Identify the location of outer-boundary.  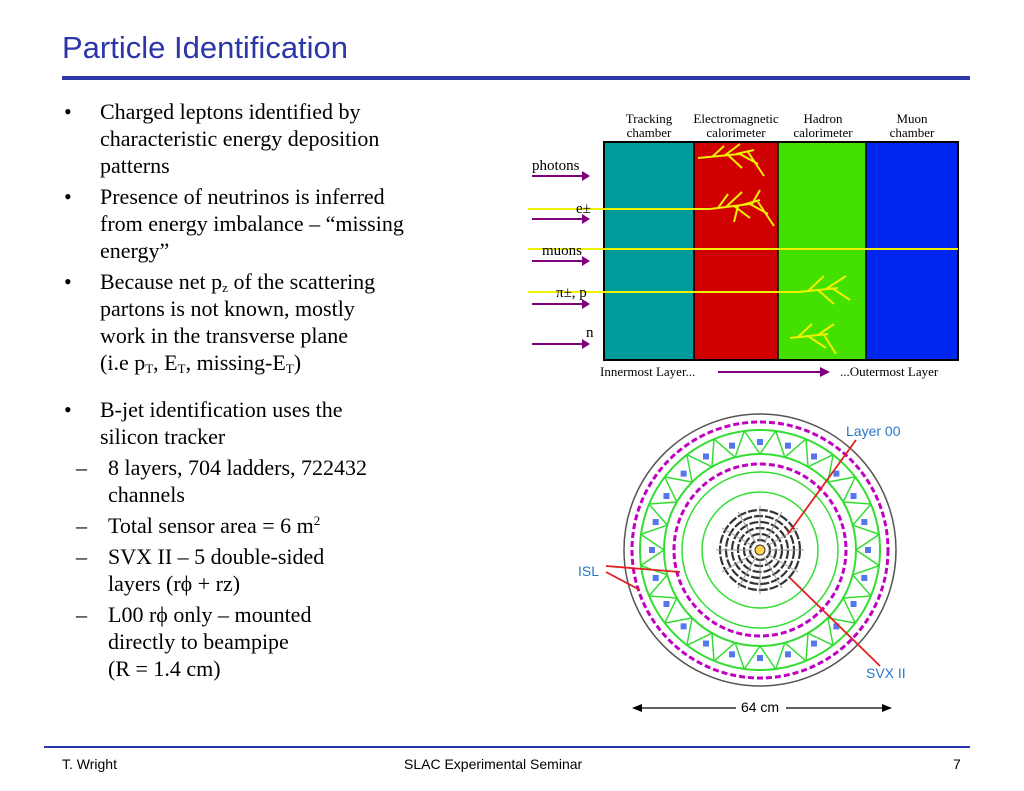
(760, 550).